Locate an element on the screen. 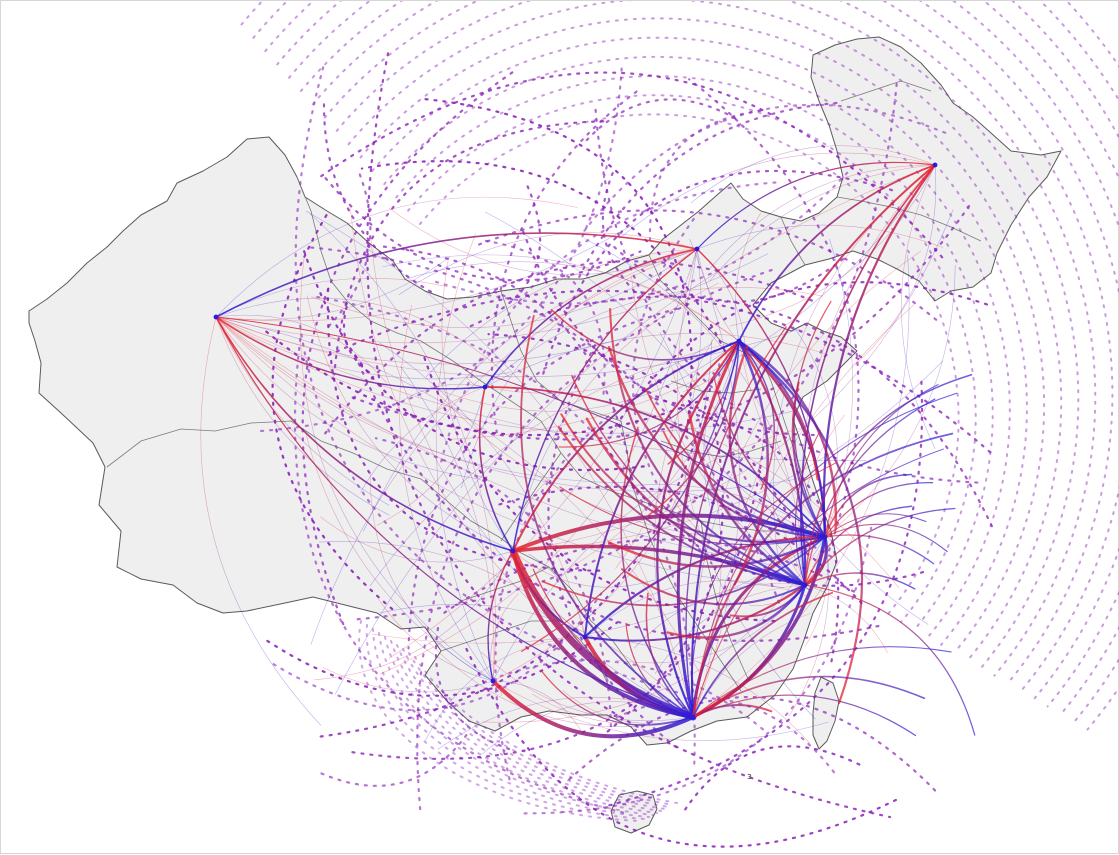 Image resolution: width=1119 pixels, height=855 pixels. hub-north-china-marker is located at coordinates (739, 341).